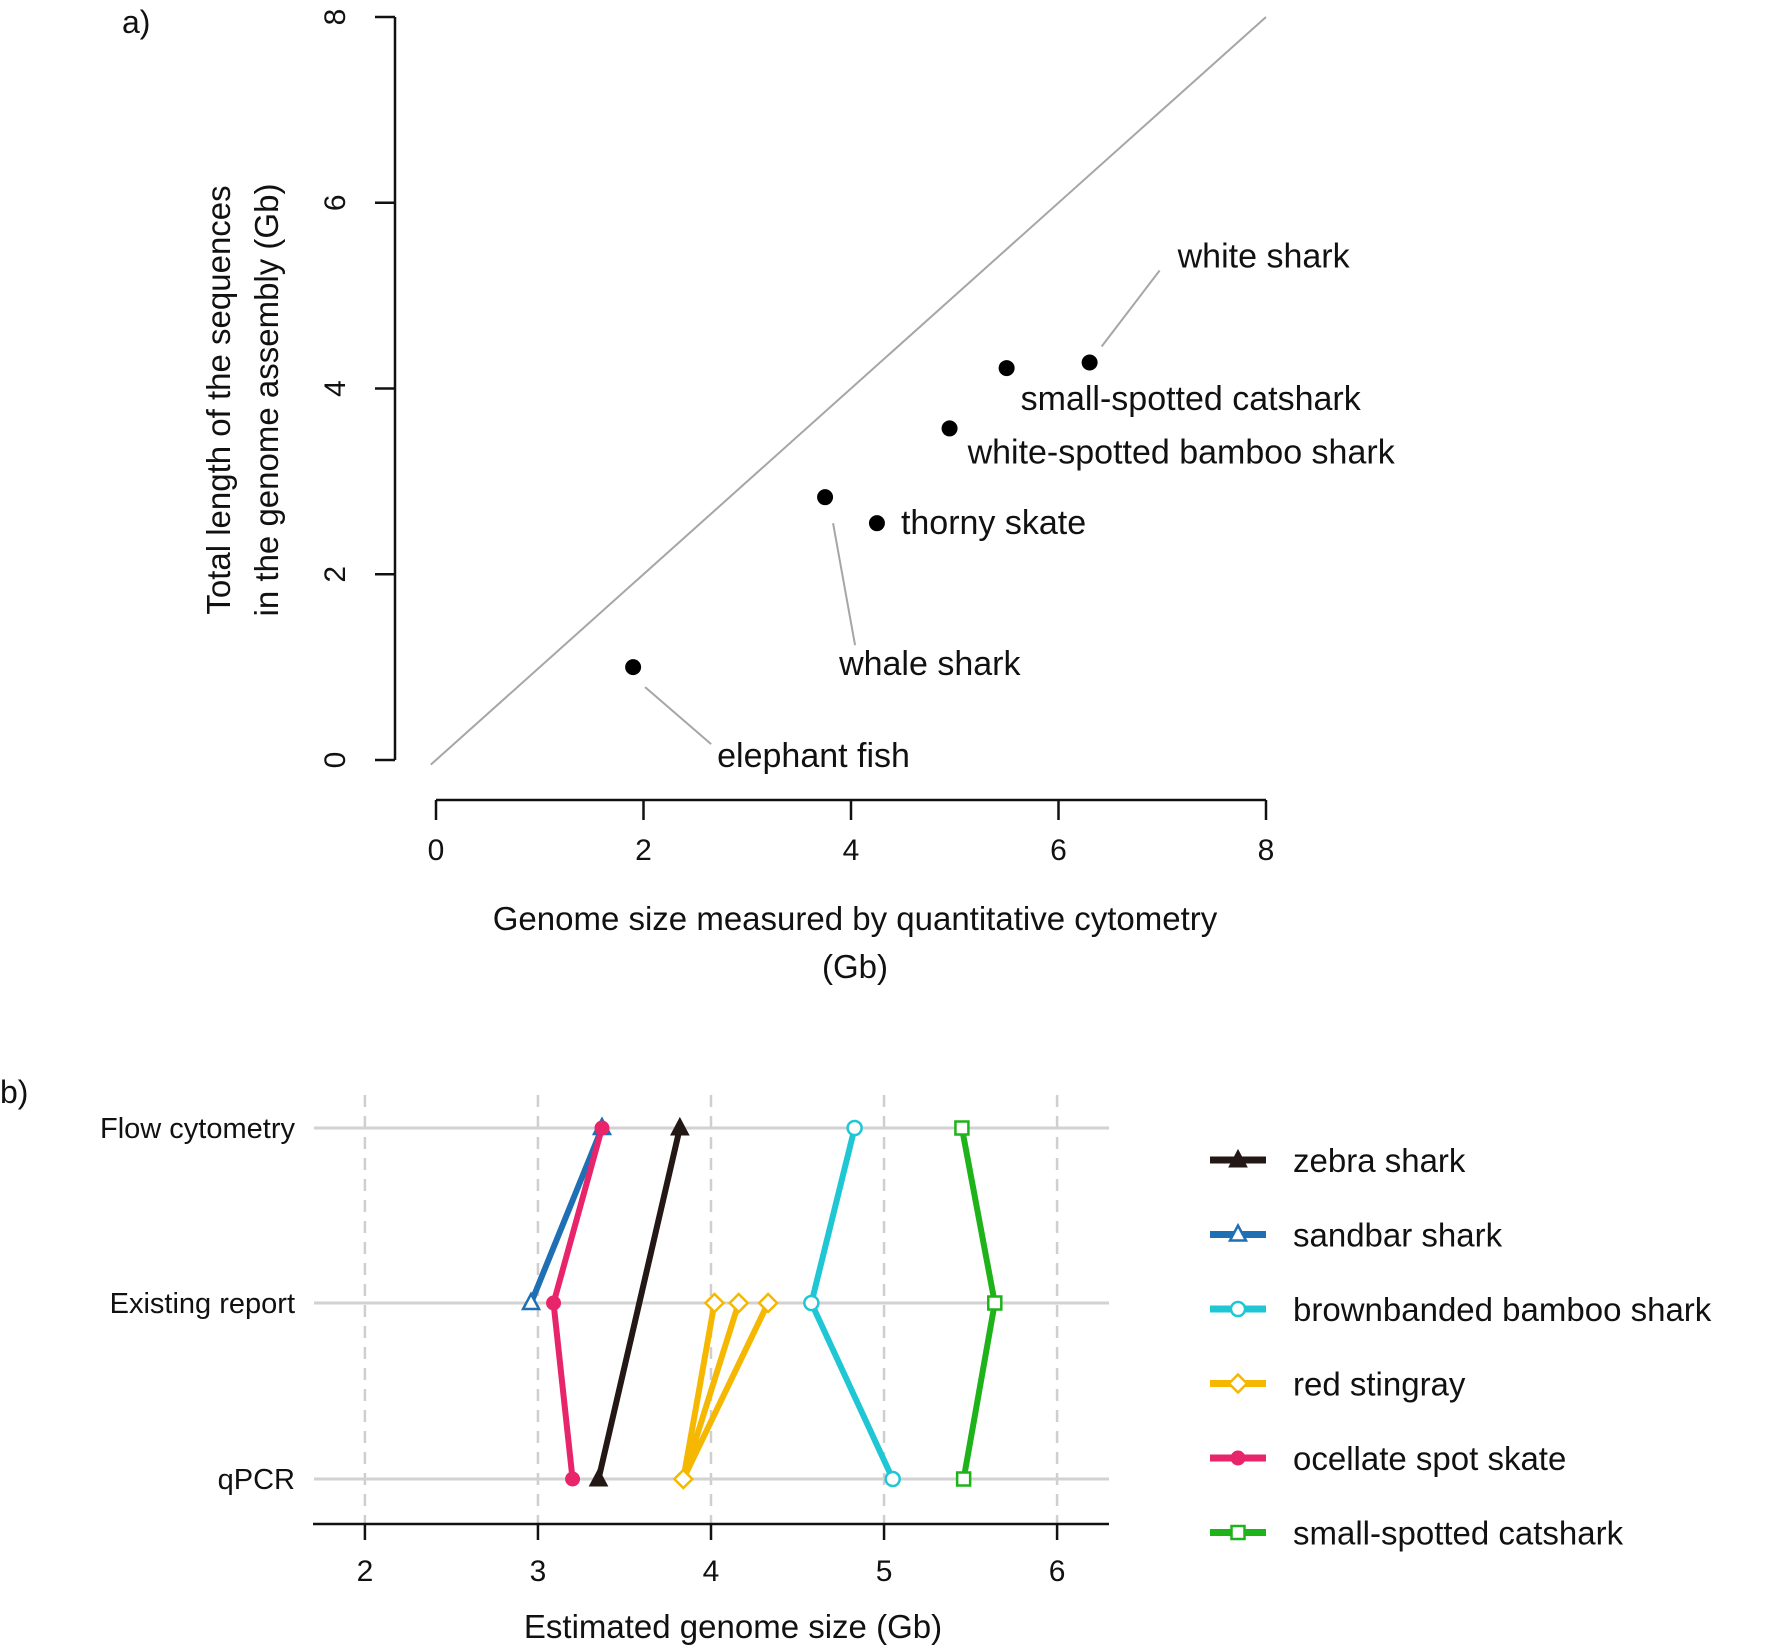  Describe the element at coordinates (566, 1215) in the screenshot. I see `panel-b-line-sandbar-shark` at that location.